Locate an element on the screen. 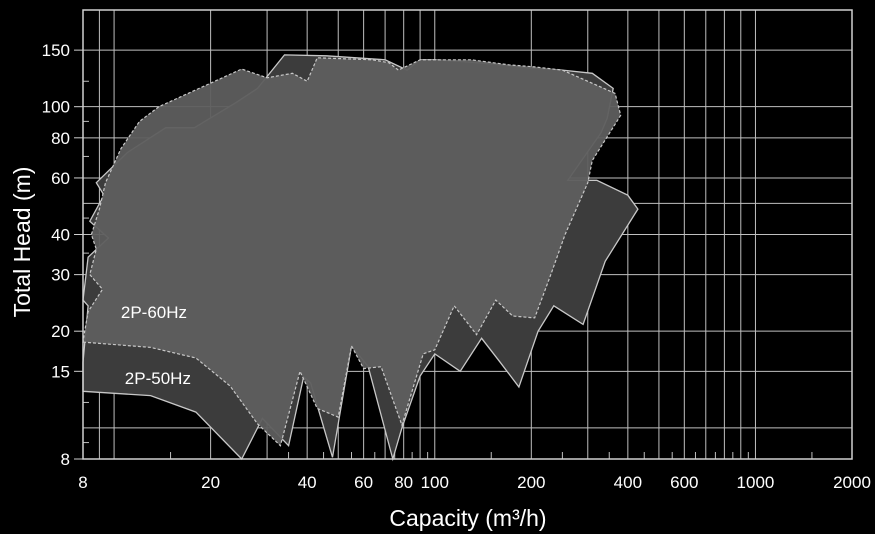  label-2p-60hz: 2P-60Hz is located at coordinates (154, 312).